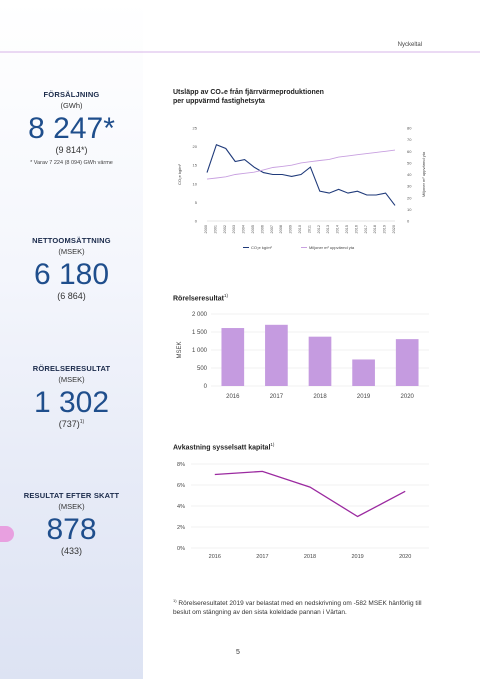  I want to click on page-number: 5, so click(238, 652).